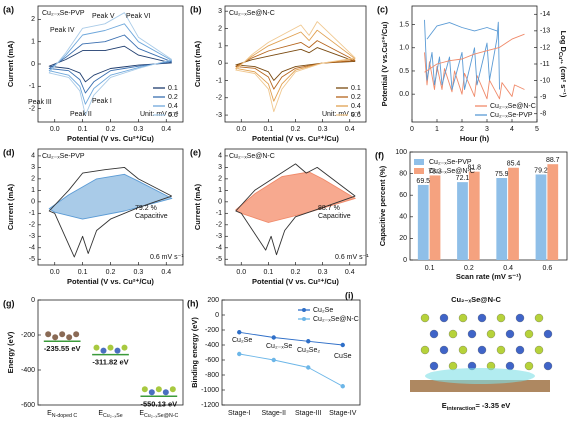  Describe the element at coordinates (343, 356) in the screenshot. I see `annotation: CuSe` at that location.